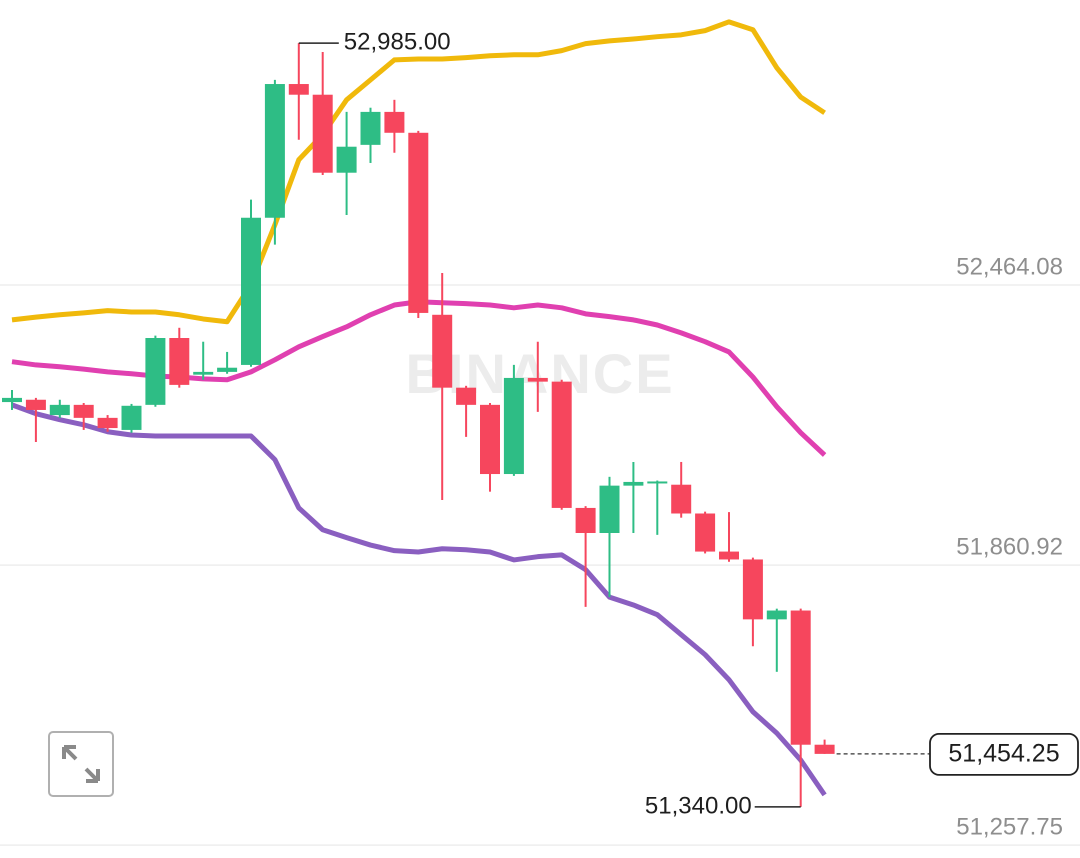 The width and height of the screenshot is (1080, 858). I want to click on expand-button, so click(81, 764).